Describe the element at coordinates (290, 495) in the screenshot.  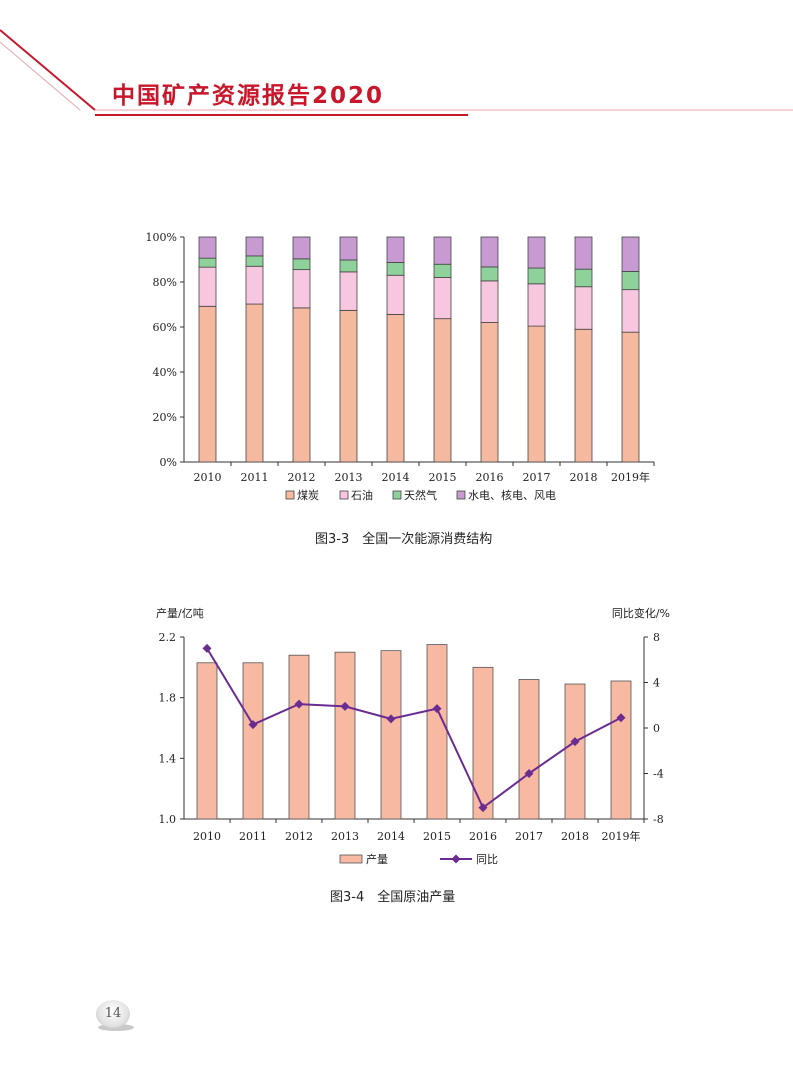
I see `chart1-legend-swatch-coal` at that location.